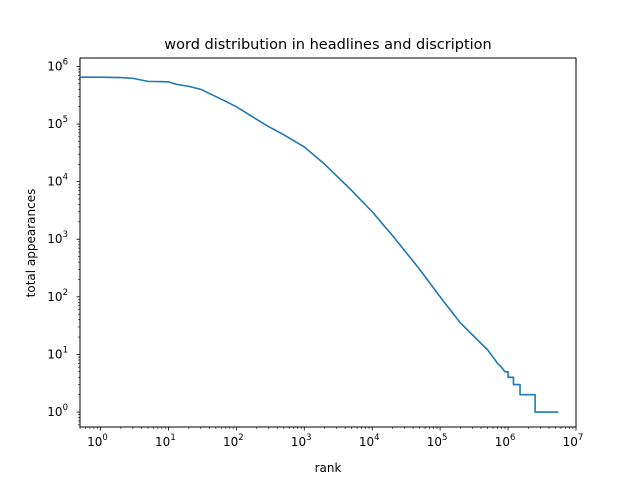  What do you see at coordinates (57, 353) in the screenshot?
I see `y-tick-label: 10¹` at bounding box center [57, 353].